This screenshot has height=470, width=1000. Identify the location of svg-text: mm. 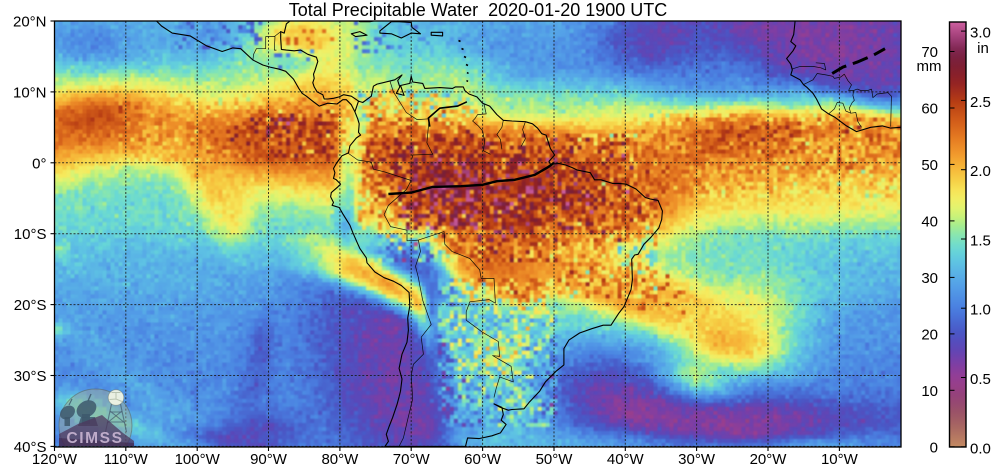
(929, 66).